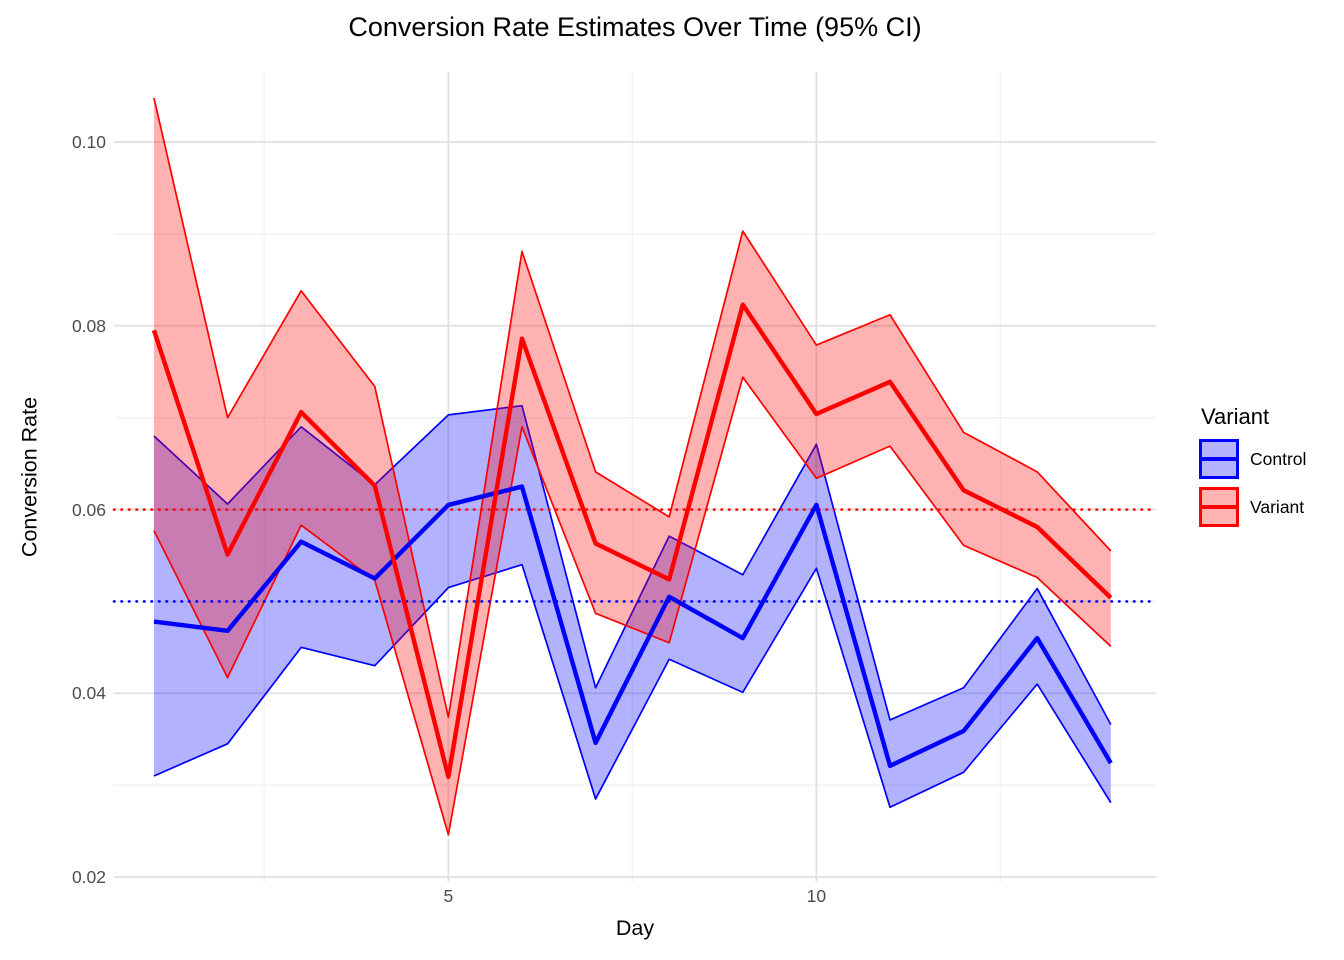 The width and height of the screenshot is (1344, 960). Describe the element at coordinates (29, 477) in the screenshot. I see `y-axis-title: Conversion Rate` at that location.